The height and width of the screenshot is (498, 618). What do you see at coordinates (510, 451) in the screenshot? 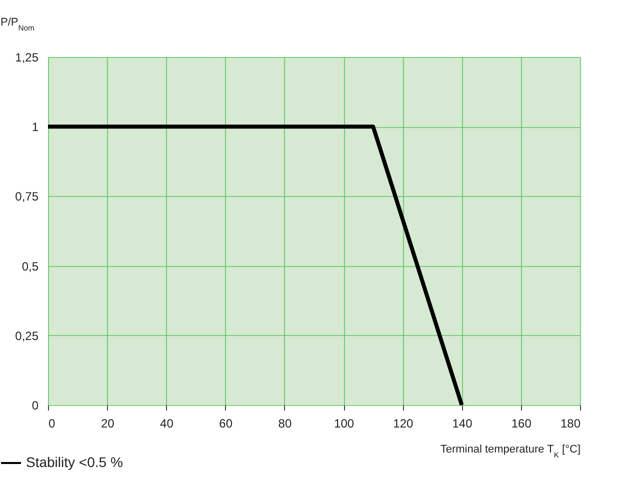
I see `x-axis-title: Terminal temperature T$_{K}$ [°C]` at bounding box center [510, 451].